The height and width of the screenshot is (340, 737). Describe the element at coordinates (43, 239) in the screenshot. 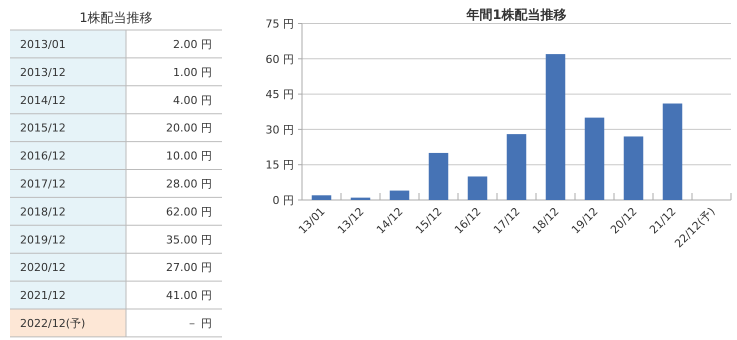

I see `category-label: 2019/12` at that location.